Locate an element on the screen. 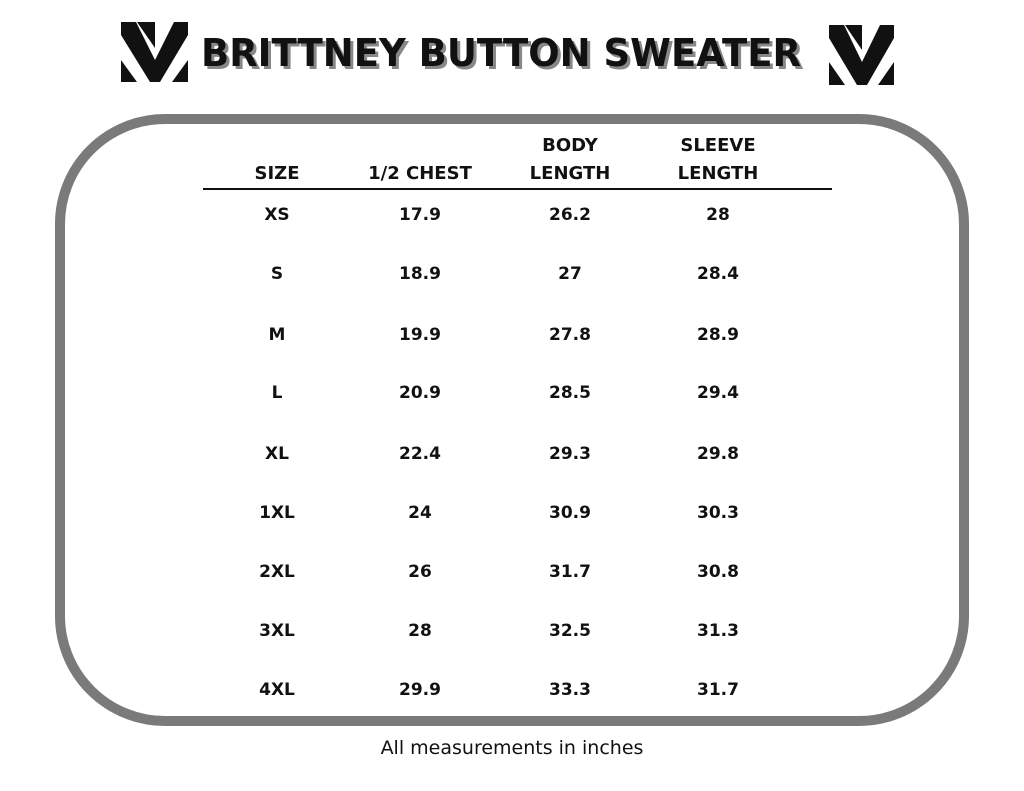  value-cell: 28.4 is located at coordinates (718, 274).